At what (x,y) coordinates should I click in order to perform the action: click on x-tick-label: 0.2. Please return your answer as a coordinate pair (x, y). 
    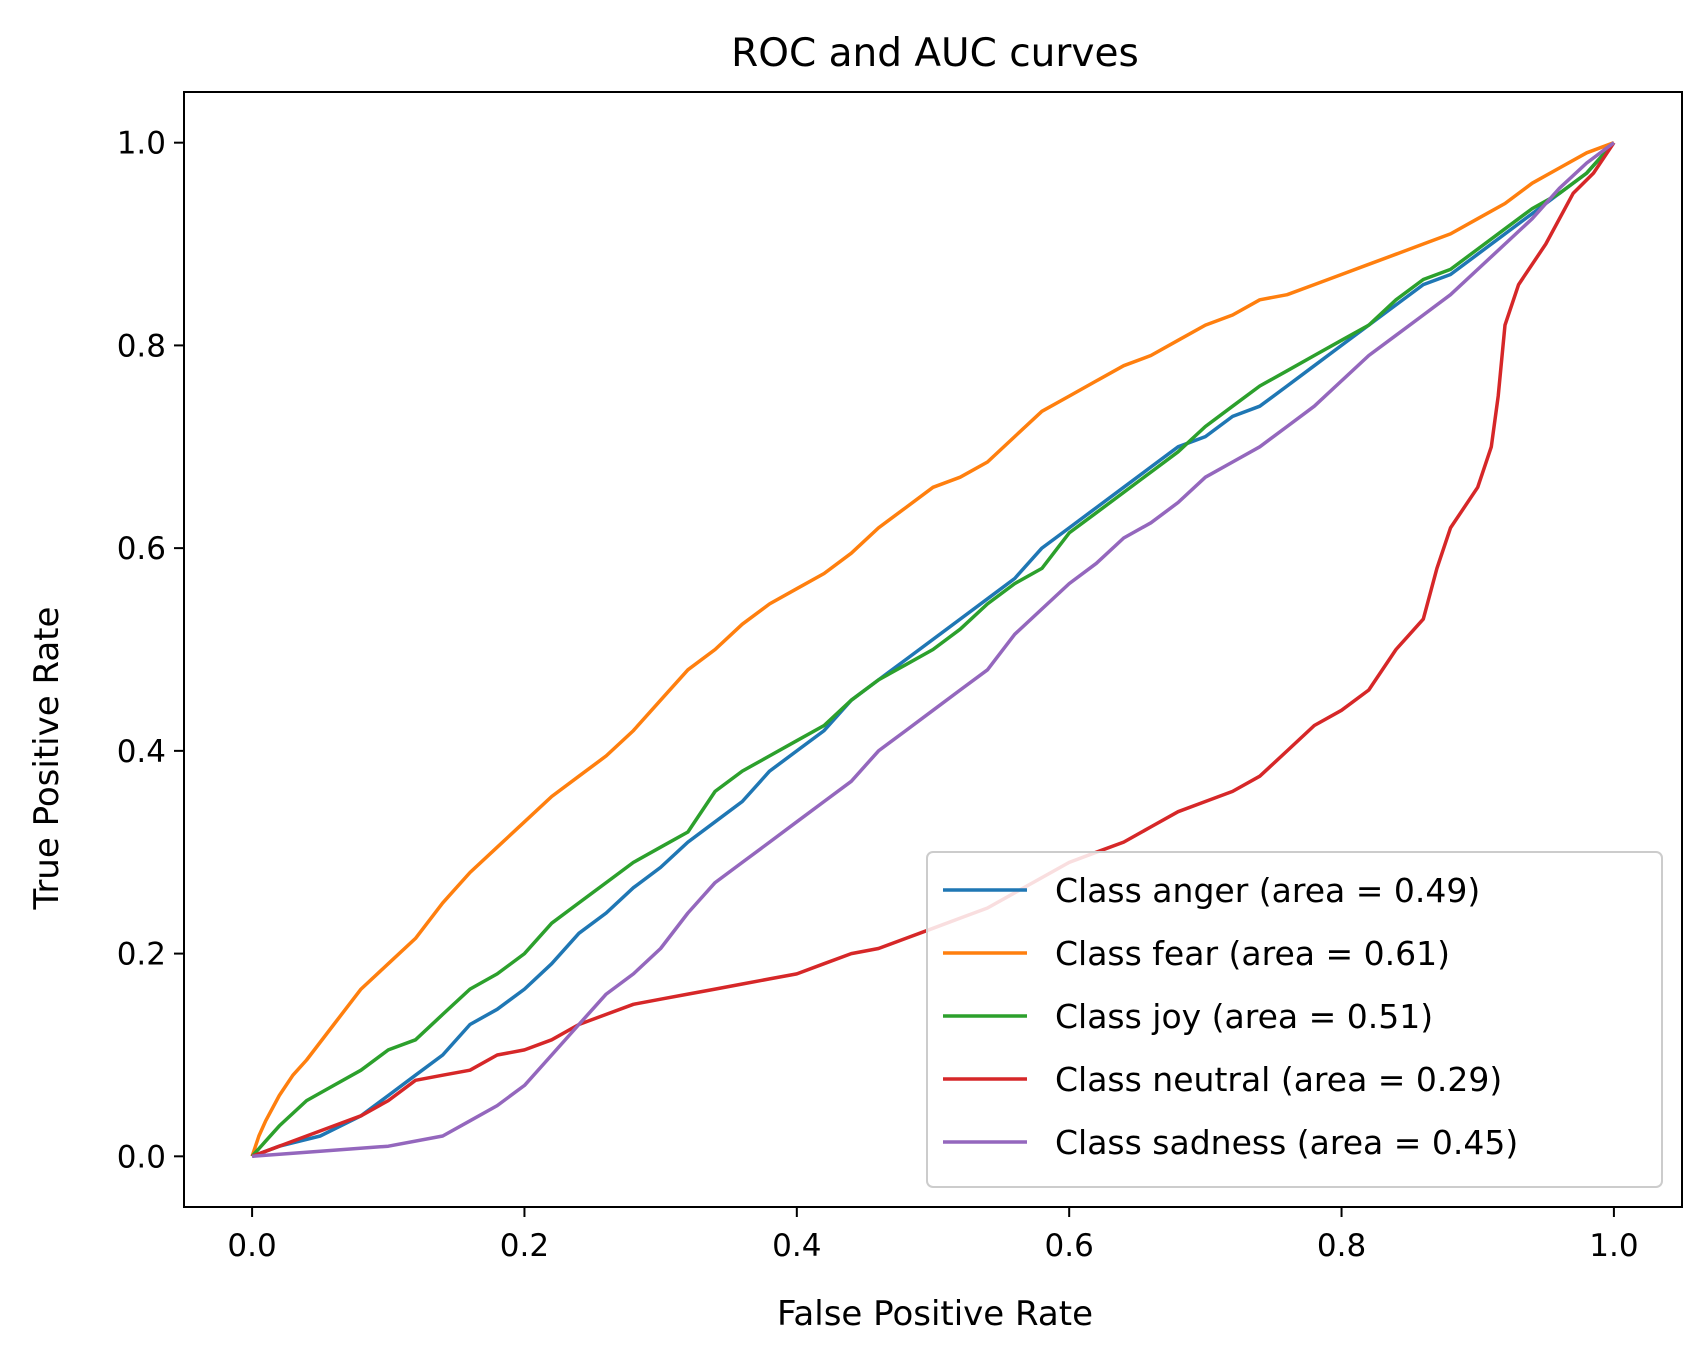
    Looking at the image, I should click on (524, 1246).